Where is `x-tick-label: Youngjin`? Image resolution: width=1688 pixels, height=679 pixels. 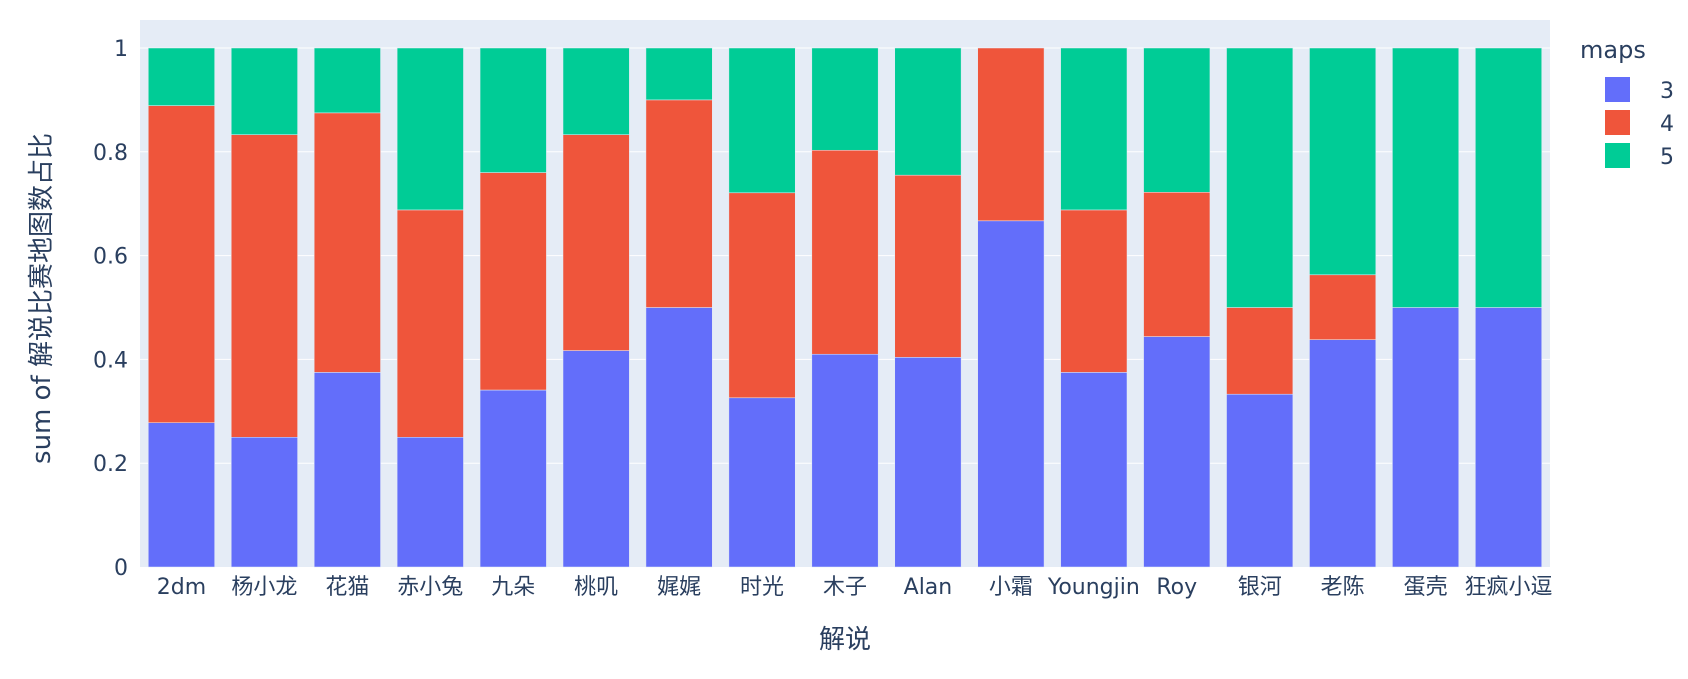 x-tick-label: Youngjin is located at coordinates (1093, 587).